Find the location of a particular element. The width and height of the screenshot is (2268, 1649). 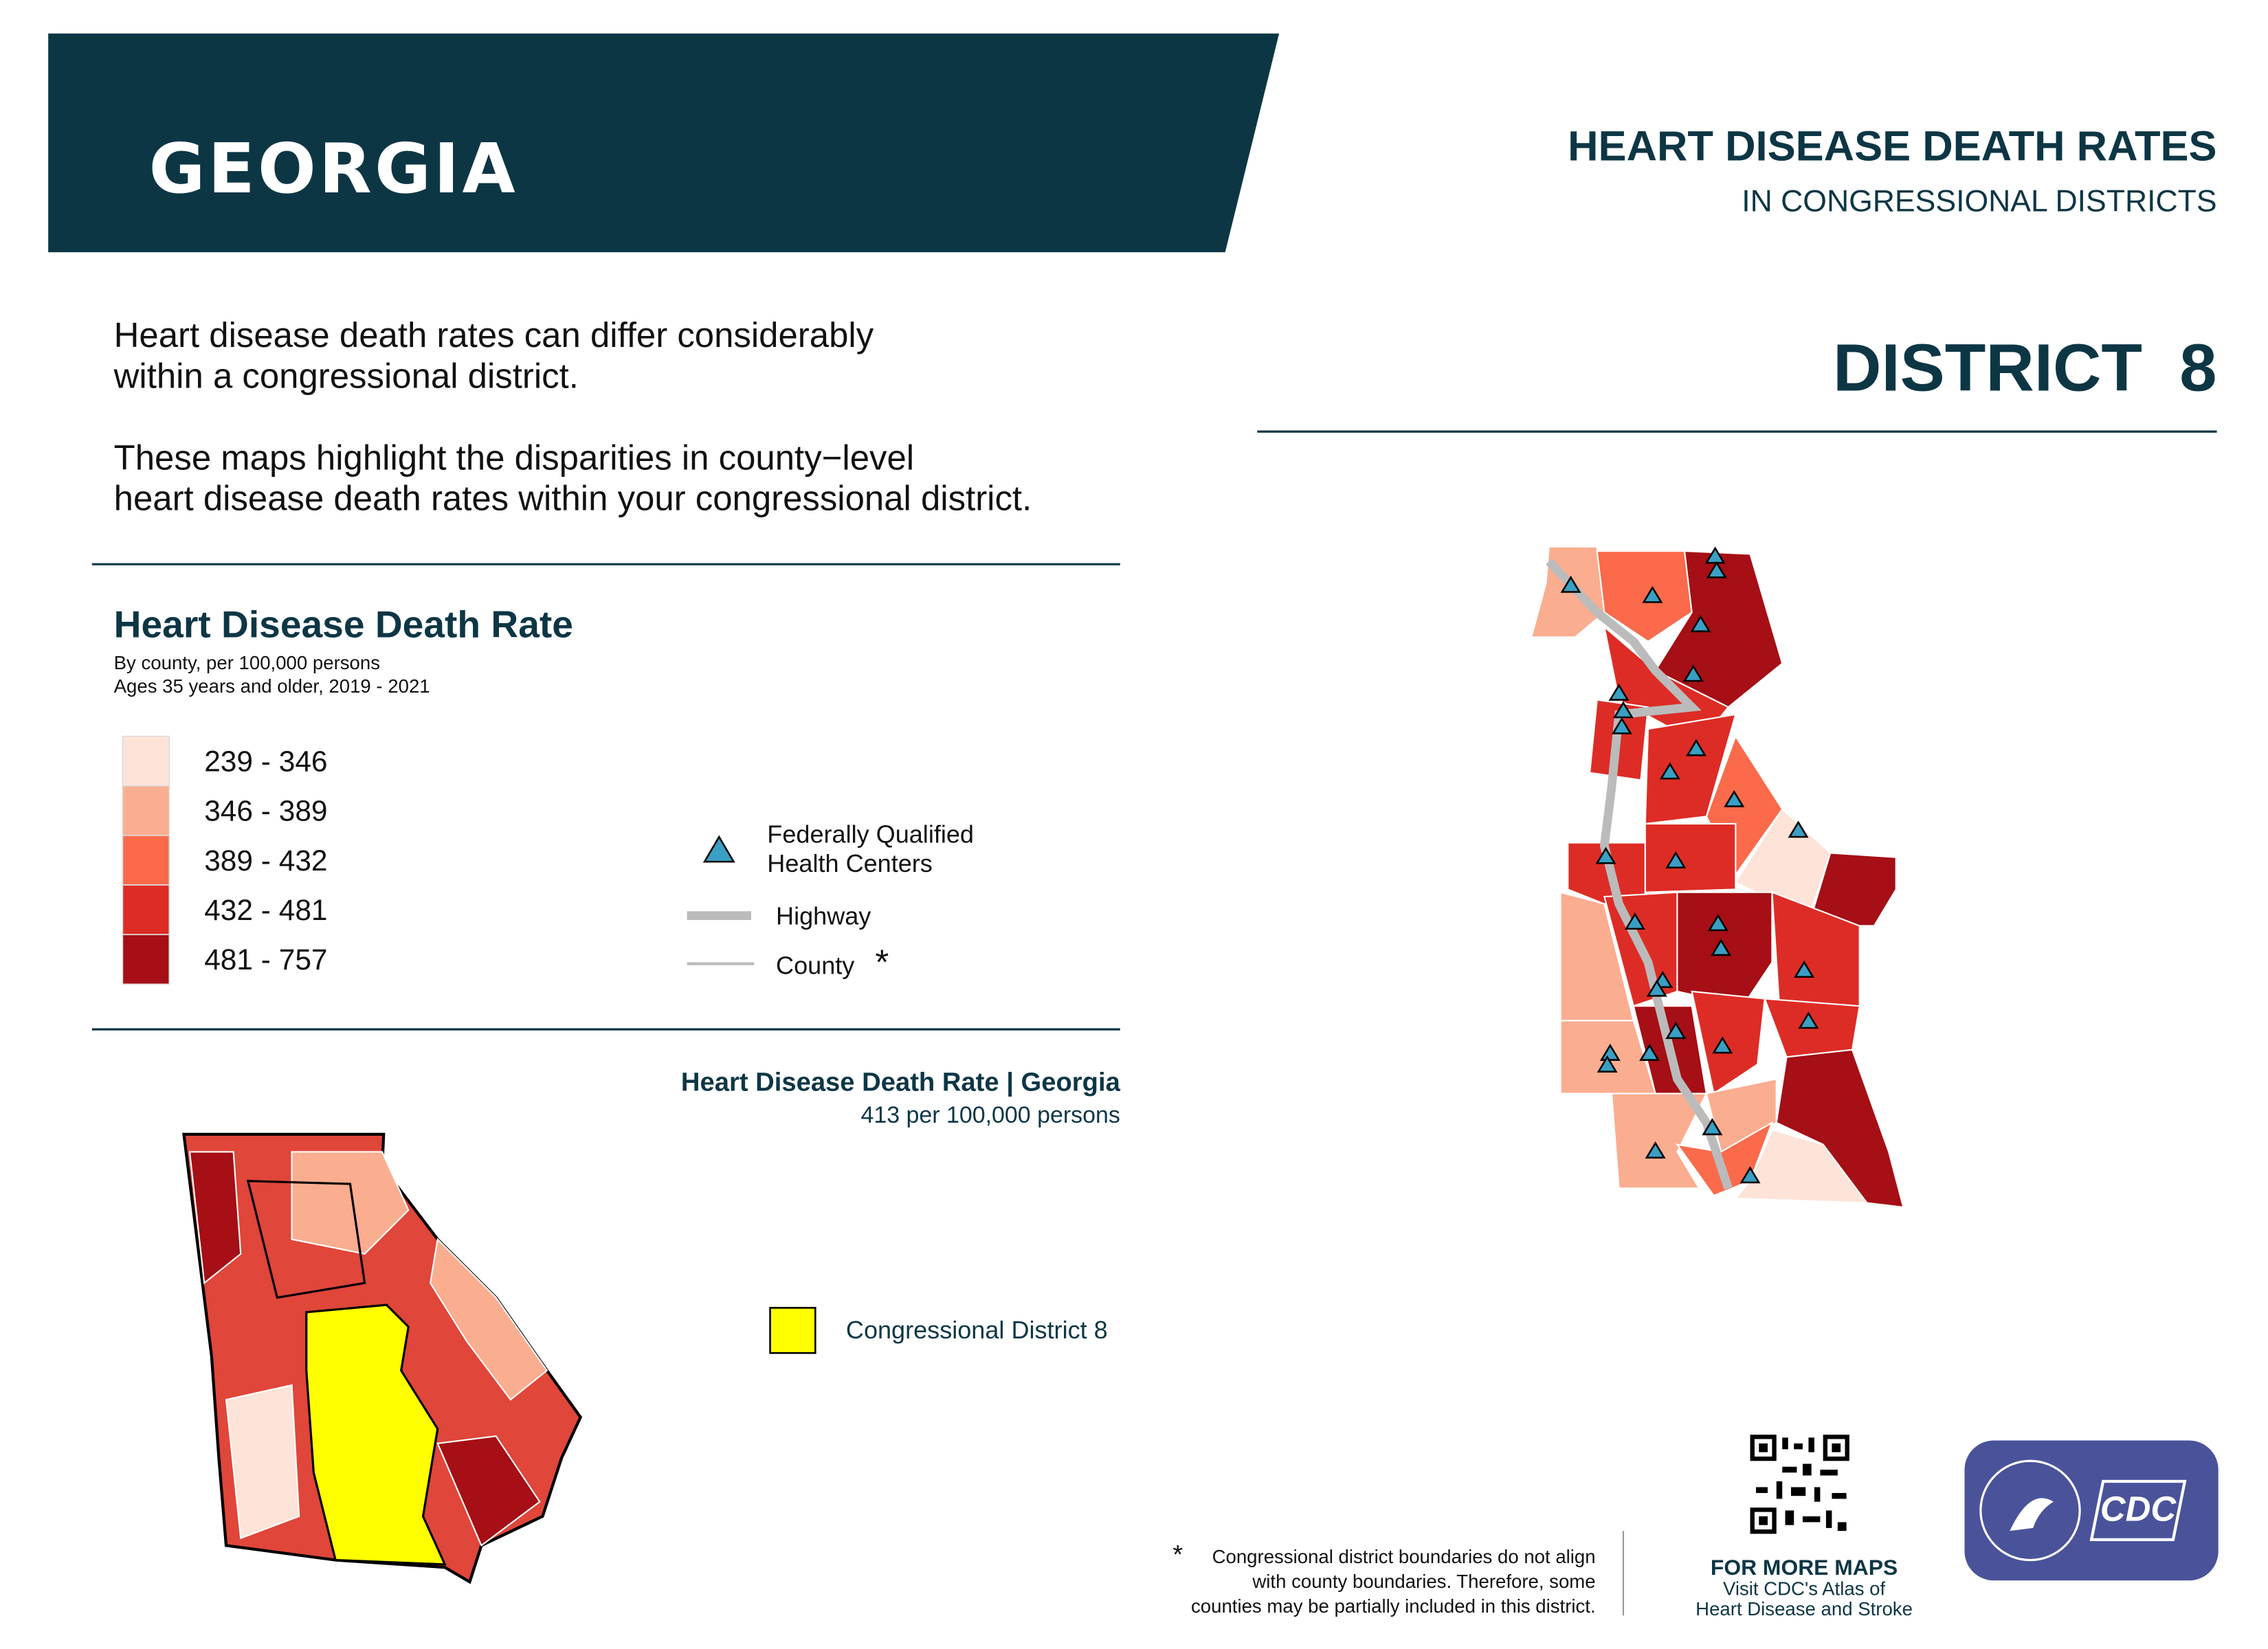

legend-class-label: 389 - 432 is located at coordinates (265, 861).